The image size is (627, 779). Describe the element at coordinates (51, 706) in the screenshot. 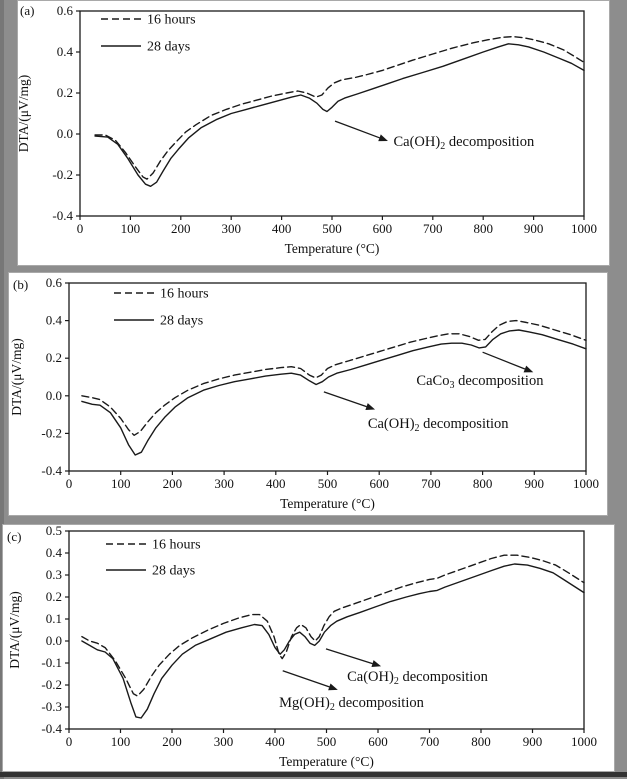

I see `y-tick-label: -0.3` at that location.